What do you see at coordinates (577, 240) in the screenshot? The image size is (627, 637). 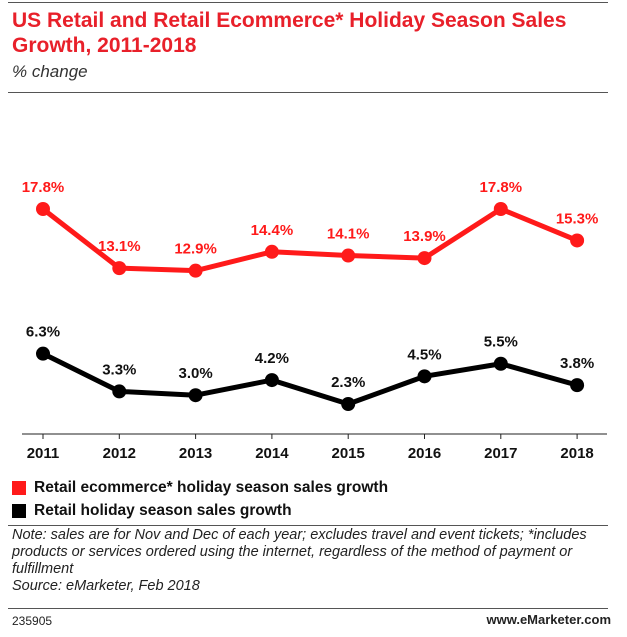 I see `data-point-0-2018` at bounding box center [577, 240].